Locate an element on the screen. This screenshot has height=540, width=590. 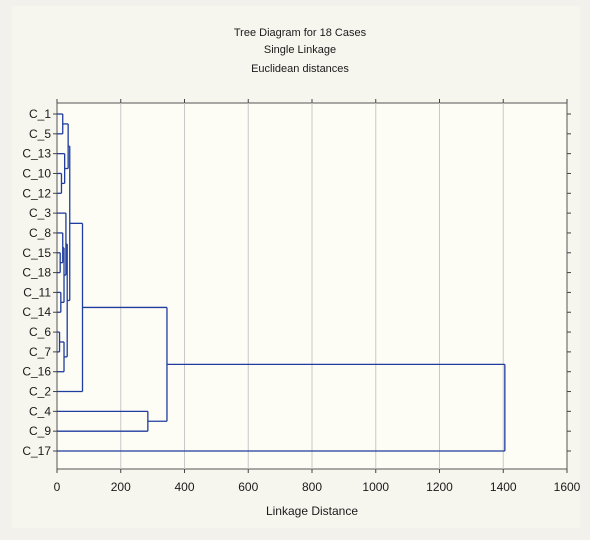
leaf-label: C_6 is located at coordinates (40, 332).